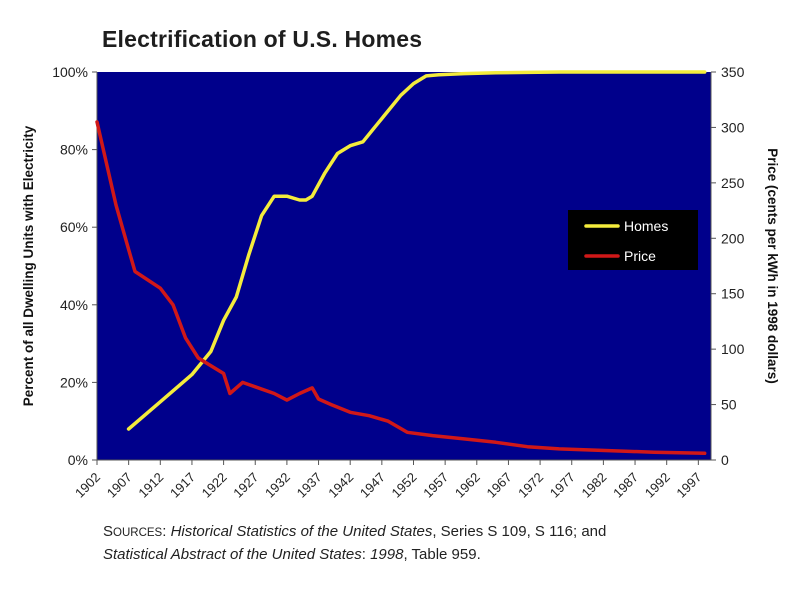 The width and height of the screenshot is (800, 600). Describe the element at coordinates (74, 382) in the screenshot. I see `y-left-tick-label: 20%` at that location.